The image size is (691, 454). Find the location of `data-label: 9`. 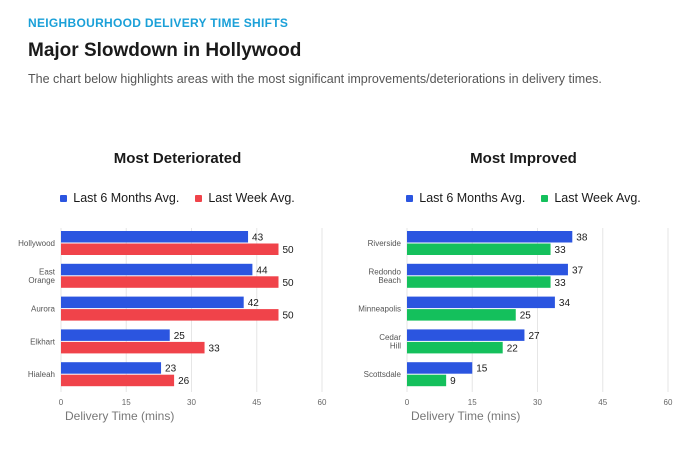

data-label: 9 is located at coordinates (453, 381).